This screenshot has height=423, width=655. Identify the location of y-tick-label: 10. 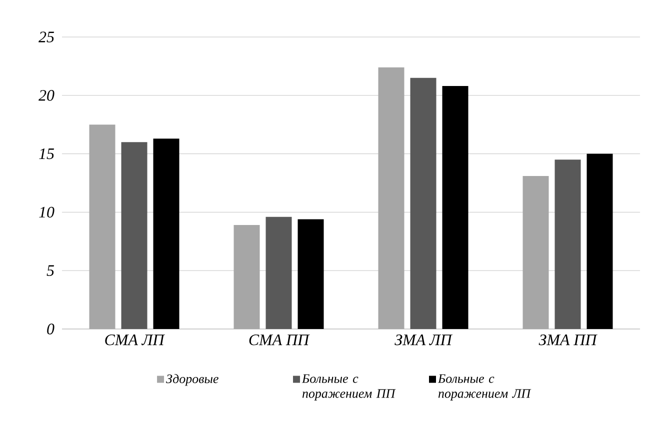
(46, 212).